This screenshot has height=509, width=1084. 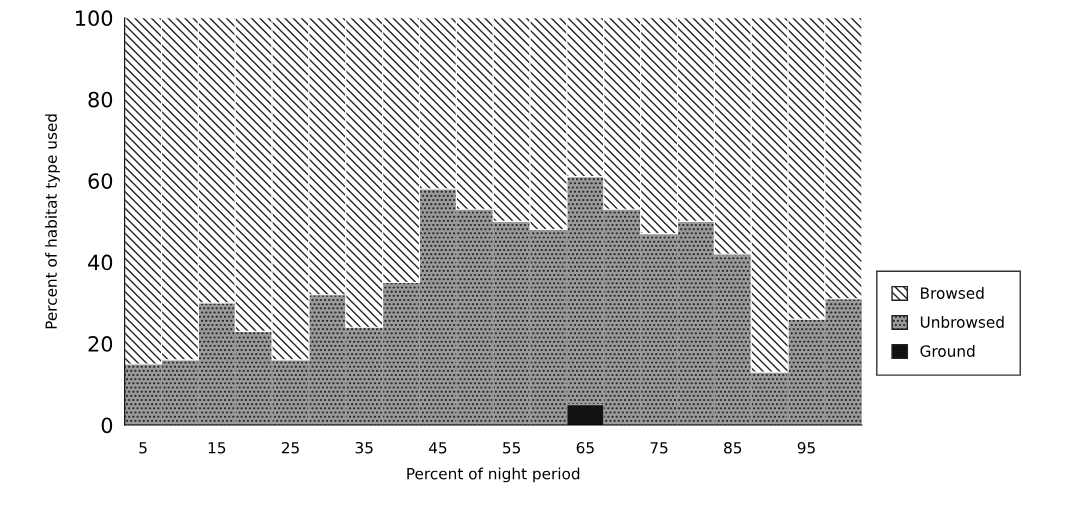 I want to click on y-tick-label: 40, so click(x=100, y=262).